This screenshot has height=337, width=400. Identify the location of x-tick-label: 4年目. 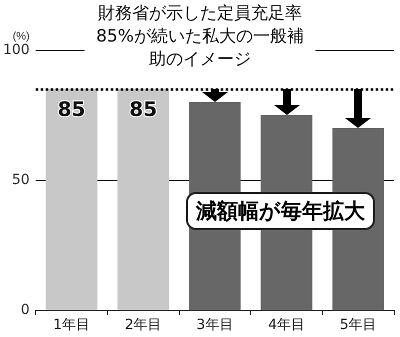
(286, 325).